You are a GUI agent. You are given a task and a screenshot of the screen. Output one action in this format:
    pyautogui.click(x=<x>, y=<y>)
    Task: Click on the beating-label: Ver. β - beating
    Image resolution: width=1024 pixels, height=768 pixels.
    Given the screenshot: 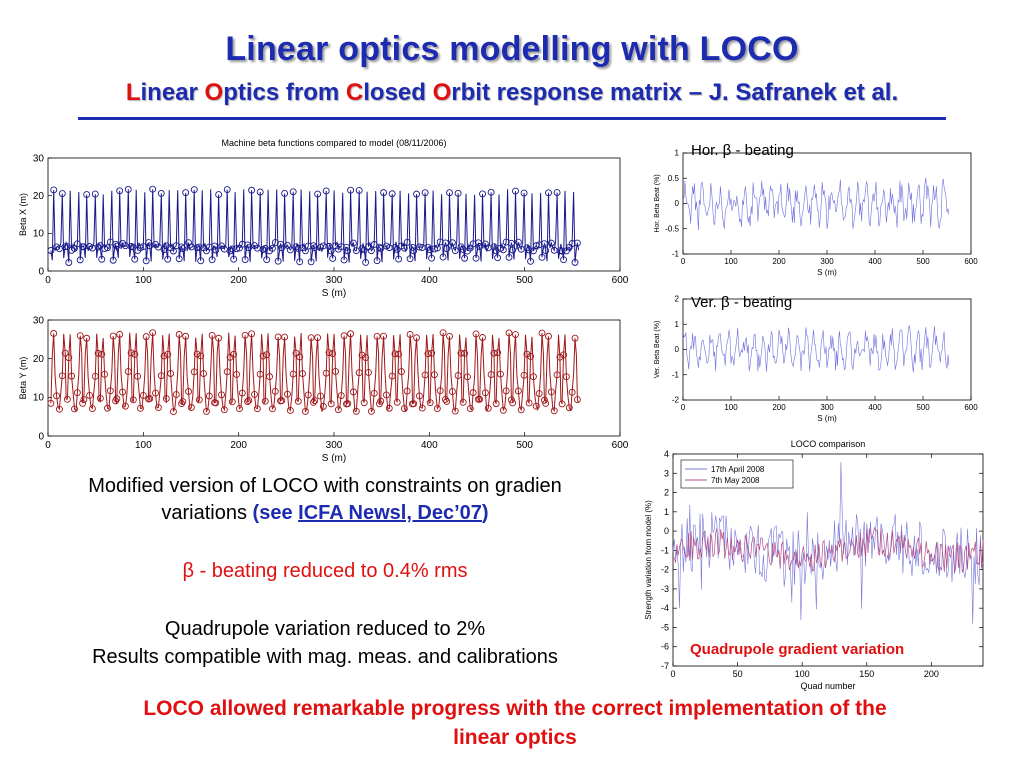 What is the action you would take?
    pyautogui.click(x=741, y=302)
    